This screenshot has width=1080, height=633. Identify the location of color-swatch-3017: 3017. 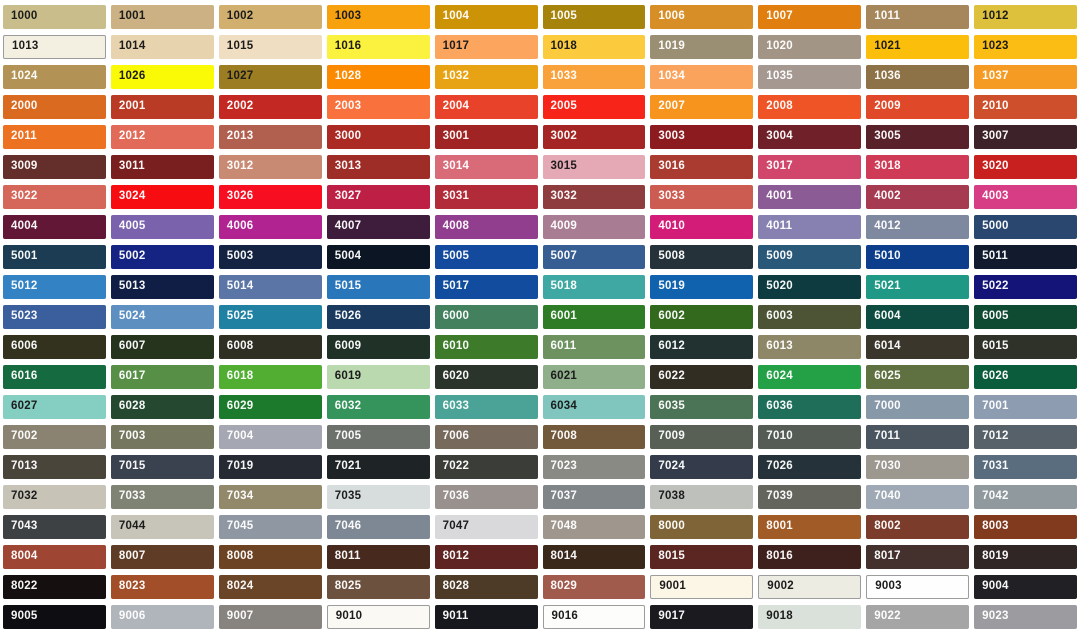
(810, 167).